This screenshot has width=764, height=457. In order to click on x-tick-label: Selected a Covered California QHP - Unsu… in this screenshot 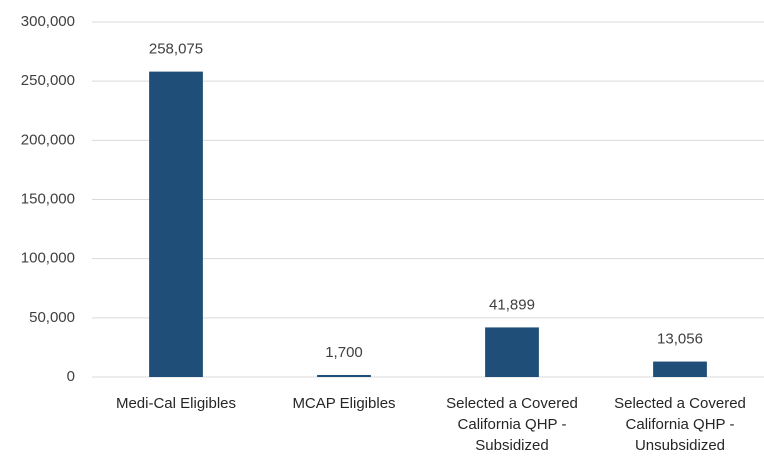, I will do `click(680, 424)`.